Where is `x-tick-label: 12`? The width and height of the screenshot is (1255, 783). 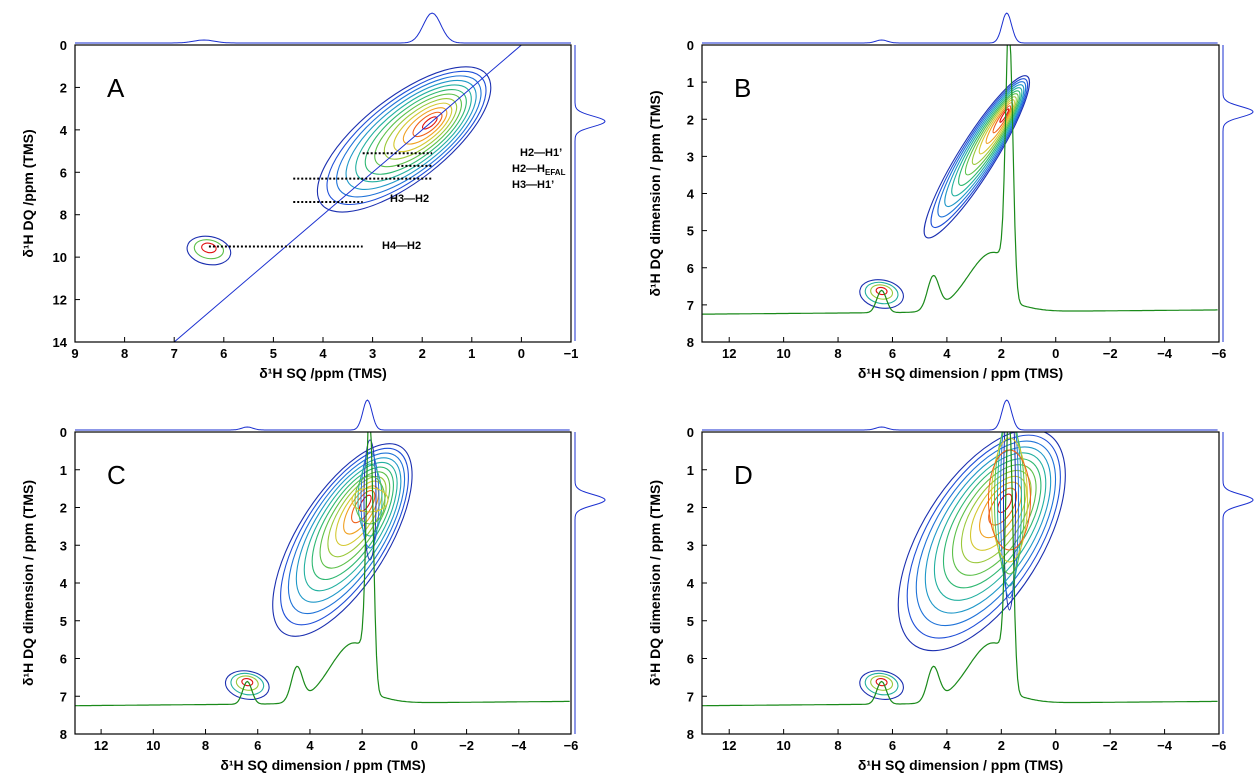
x-tick-label: 12 is located at coordinates (729, 353).